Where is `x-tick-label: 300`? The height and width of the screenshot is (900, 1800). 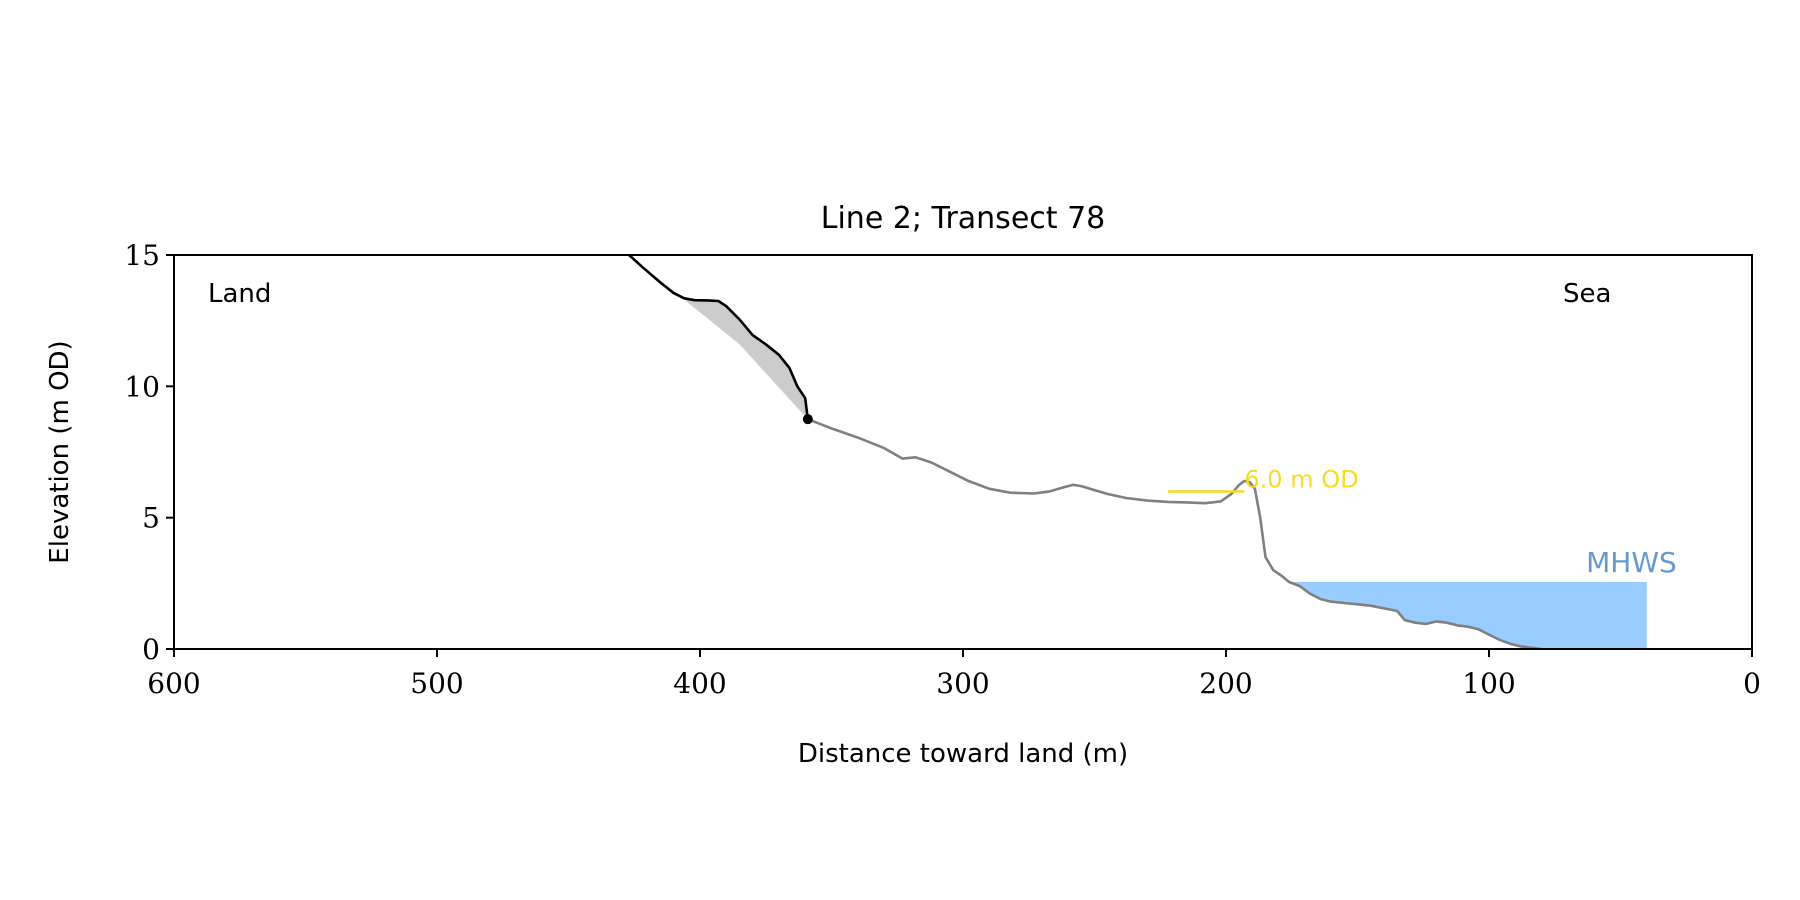
x-tick-label: 300 is located at coordinates (962, 683).